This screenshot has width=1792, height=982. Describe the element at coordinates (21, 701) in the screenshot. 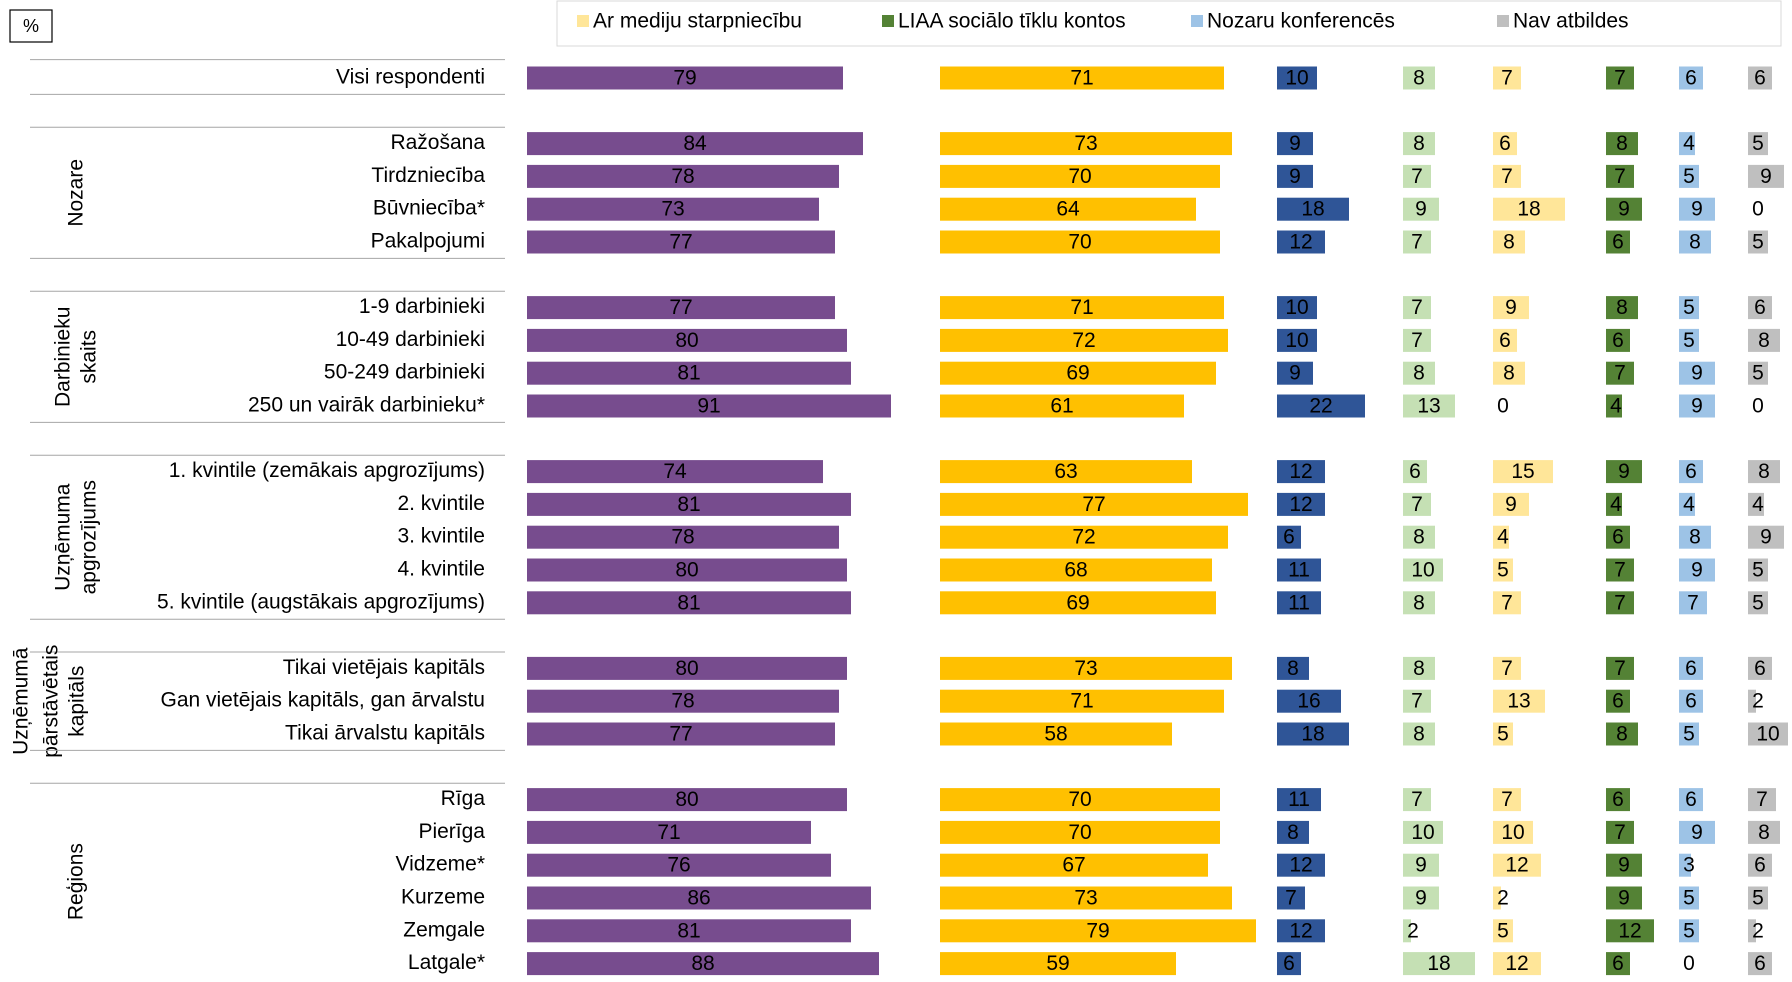

I see `group-label: Uzņēmumā` at that location.